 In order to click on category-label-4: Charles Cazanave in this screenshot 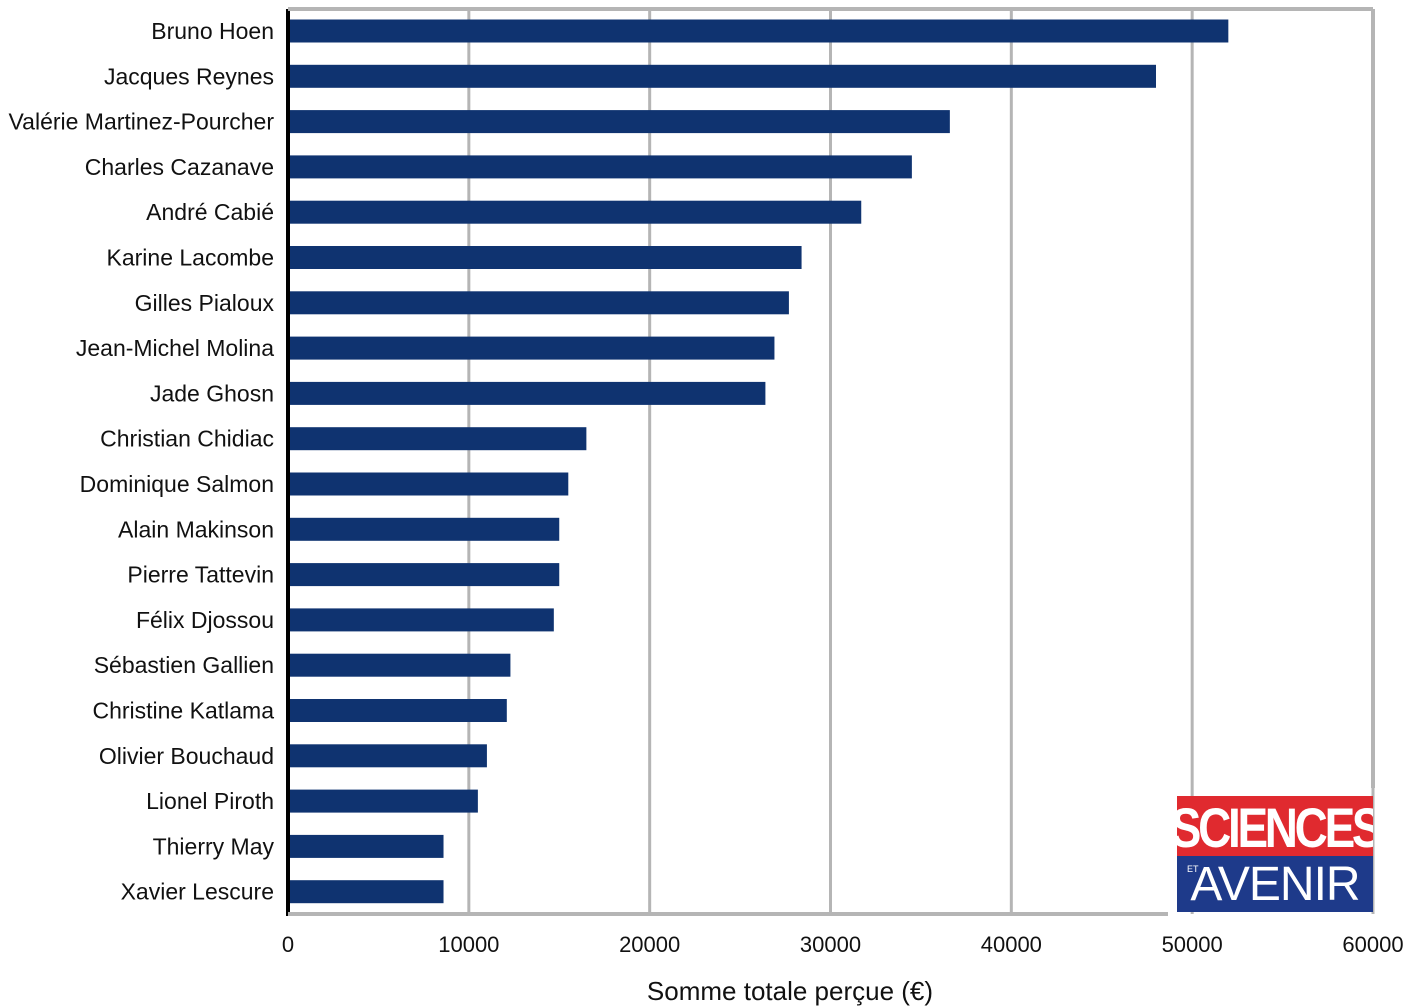, I will do `click(179, 167)`.